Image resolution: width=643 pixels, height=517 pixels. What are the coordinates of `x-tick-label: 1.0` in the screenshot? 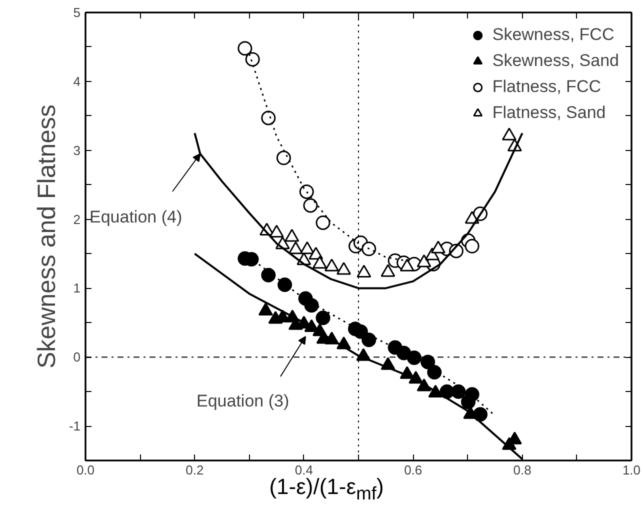 It's located at (631, 470).